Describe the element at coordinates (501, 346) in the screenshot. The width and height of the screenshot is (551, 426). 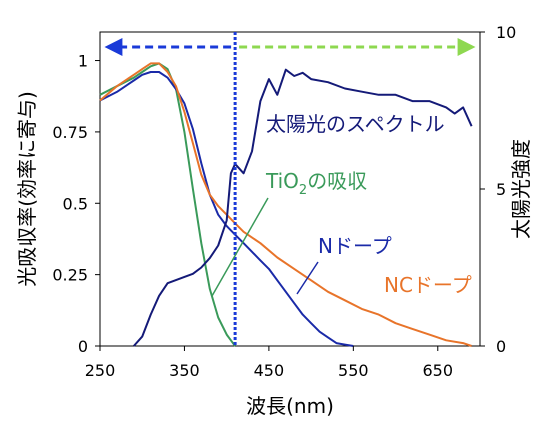
I see `right-y-tick-label: 0` at that location.